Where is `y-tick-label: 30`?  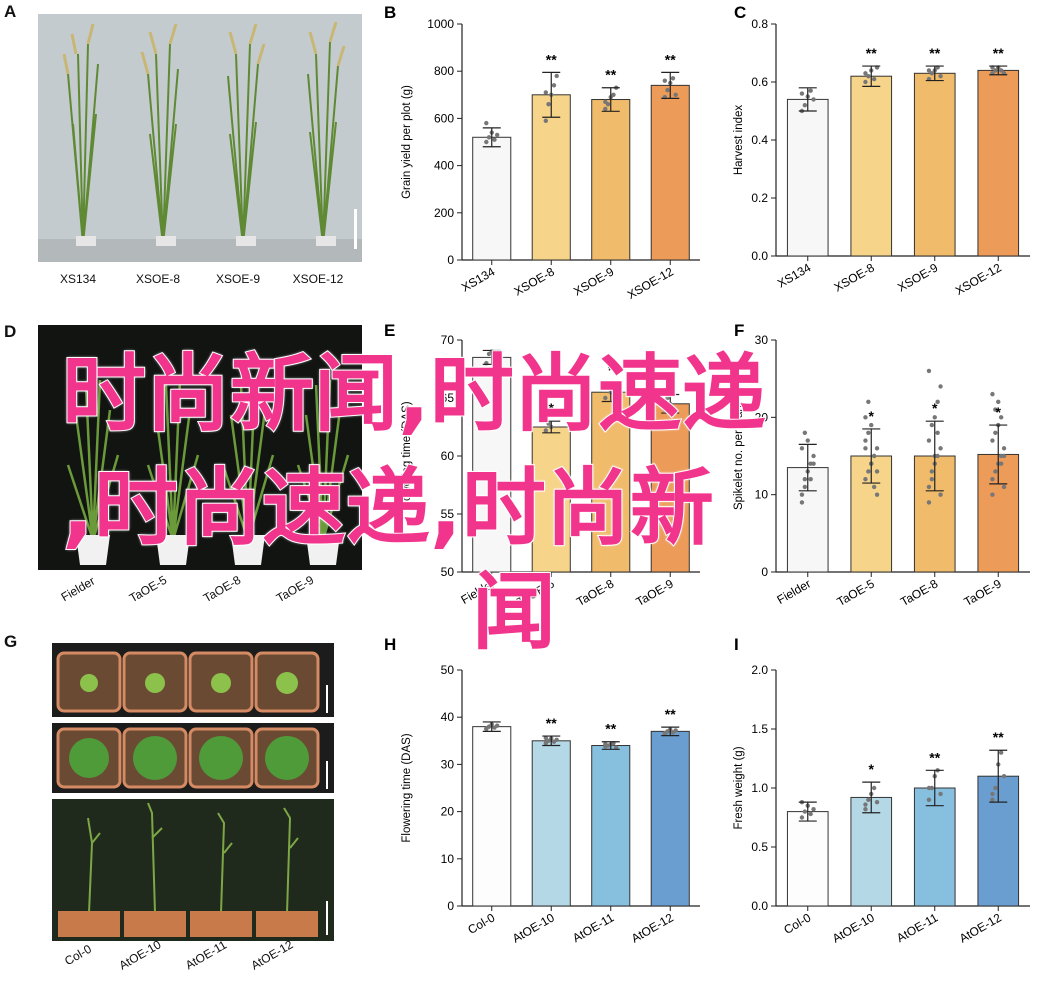 y-tick-label: 30 is located at coordinates (448, 764).